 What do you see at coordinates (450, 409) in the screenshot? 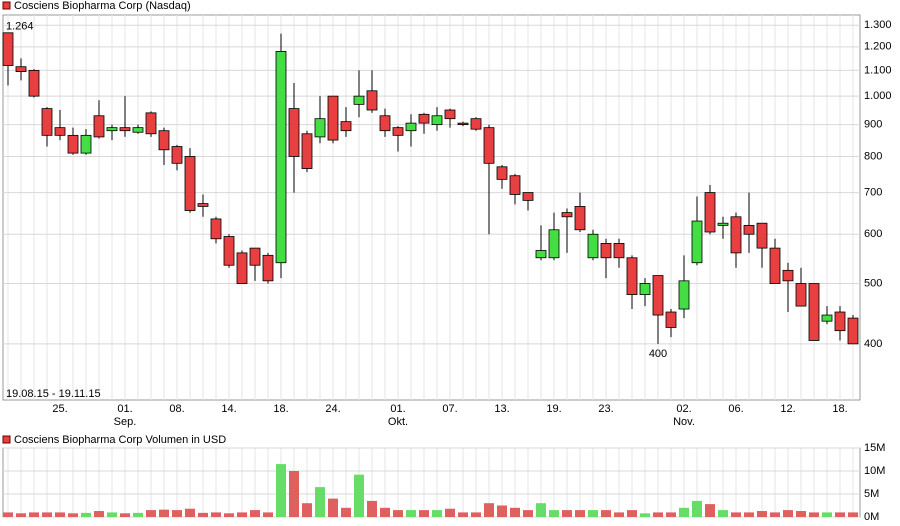
I see `x-tick-label: 07.` at bounding box center [450, 409].